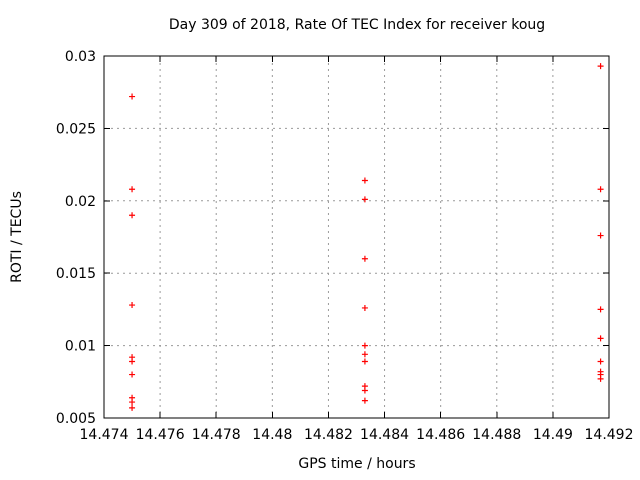 Image resolution: width=640 pixels, height=480 pixels. What do you see at coordinates (609, 435) in the screenshot?
I see `x-tick-label: 14.492` at bounding box center [609, 435].